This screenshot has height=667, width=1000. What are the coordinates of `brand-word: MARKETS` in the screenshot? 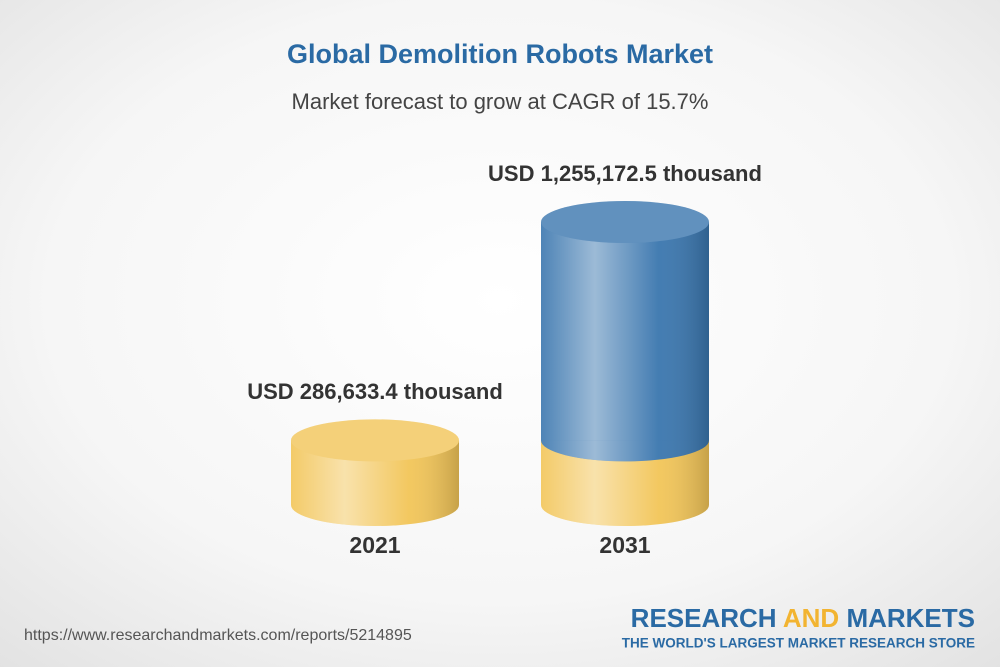 It's located at (910, 618).